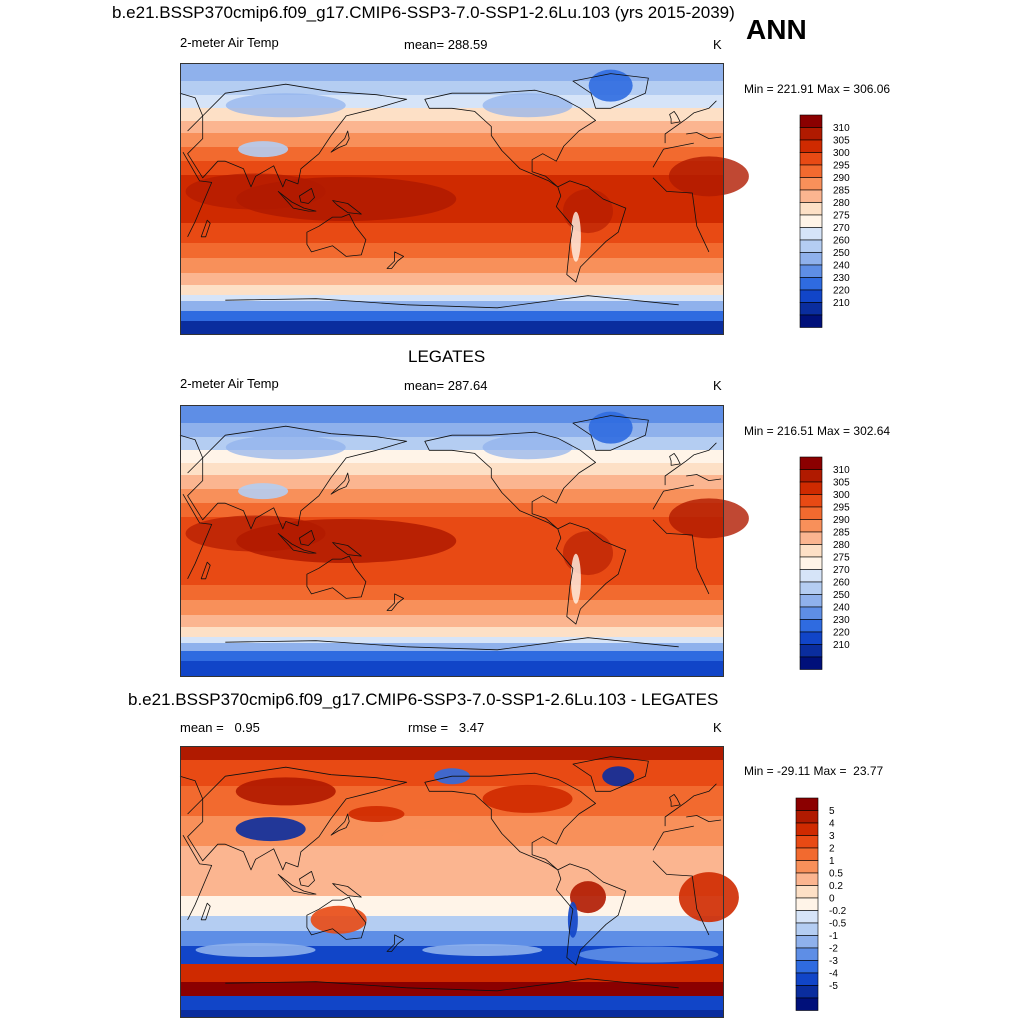  What do you see at coordinates (836, 874) in the screenshot?
I see `colorbar-tick-label: 0.5` at bounding box center [836, 874].